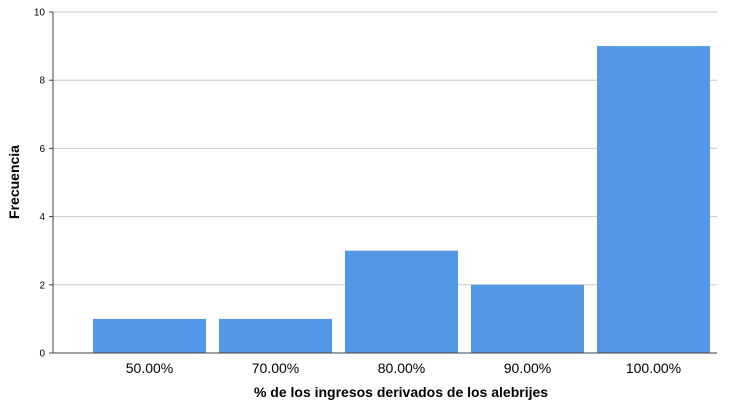  I want to click on y-tick-labels: 0 2 4 6 8 10, so click(43, 184).